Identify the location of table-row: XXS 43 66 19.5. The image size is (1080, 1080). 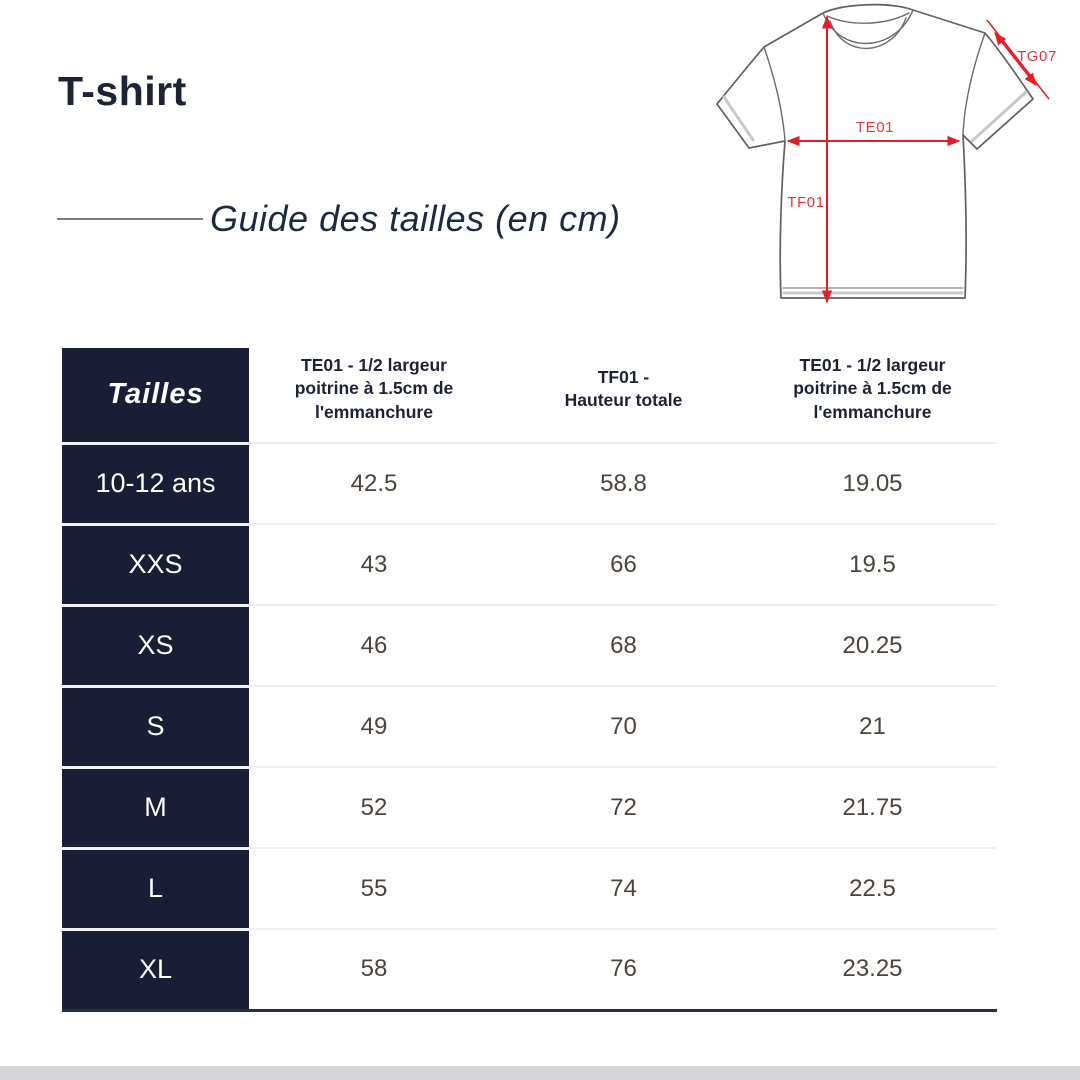
(529, 563).